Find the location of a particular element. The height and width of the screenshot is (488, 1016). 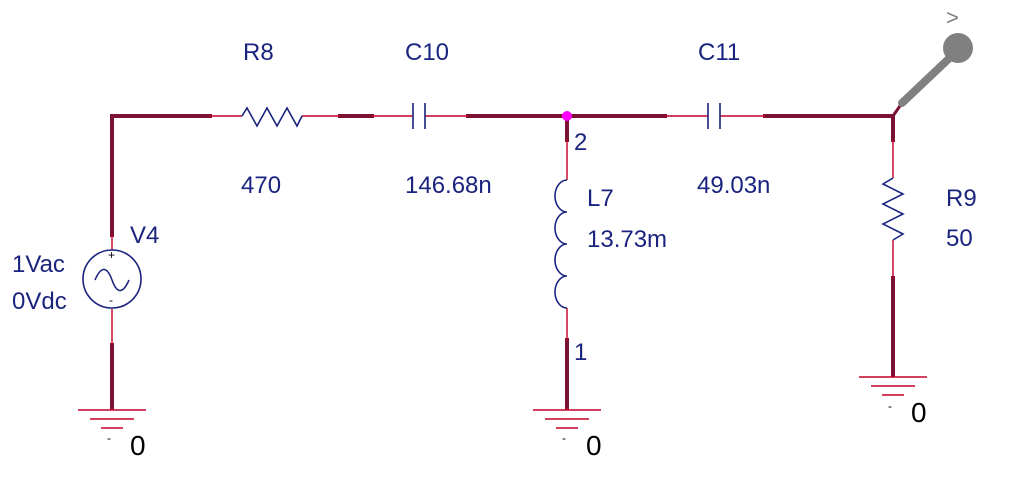

capacitor-c10: C10 146.68n is located at coordinates (432, 119).